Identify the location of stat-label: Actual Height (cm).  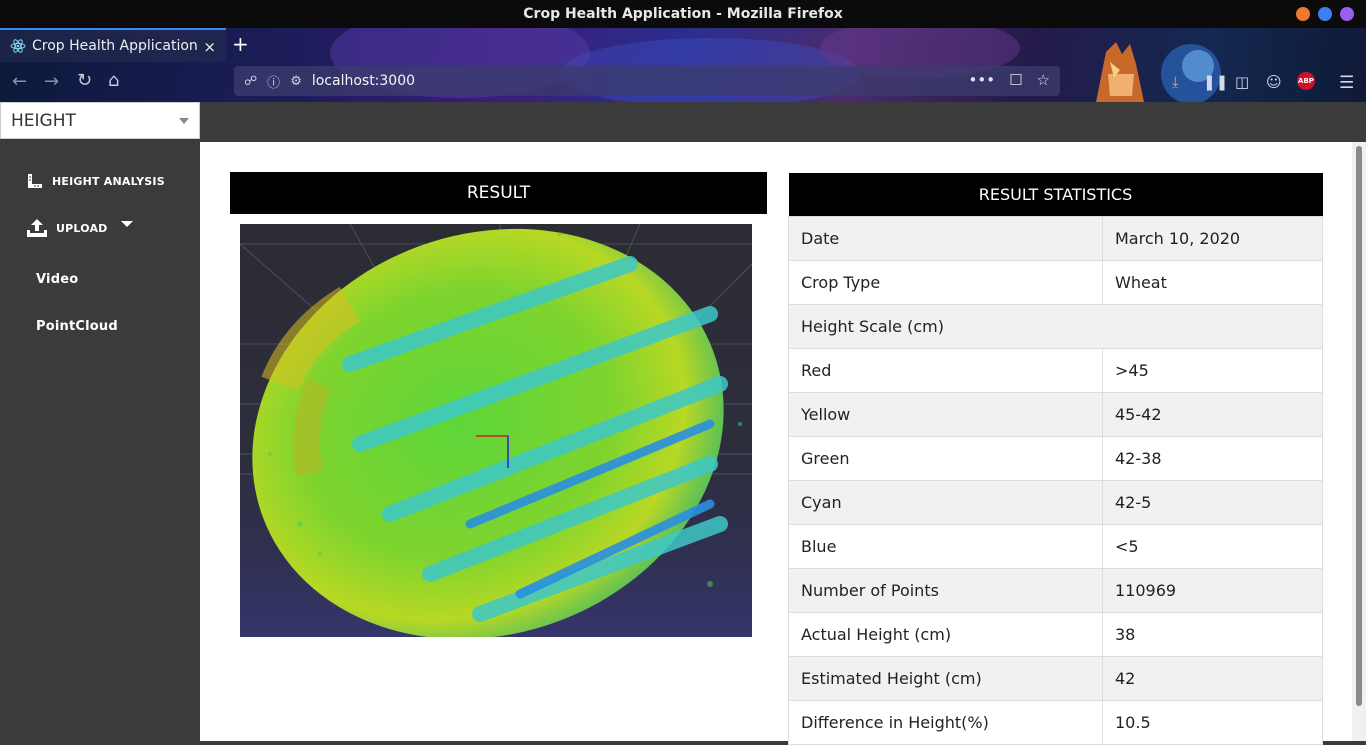
(945, 634).